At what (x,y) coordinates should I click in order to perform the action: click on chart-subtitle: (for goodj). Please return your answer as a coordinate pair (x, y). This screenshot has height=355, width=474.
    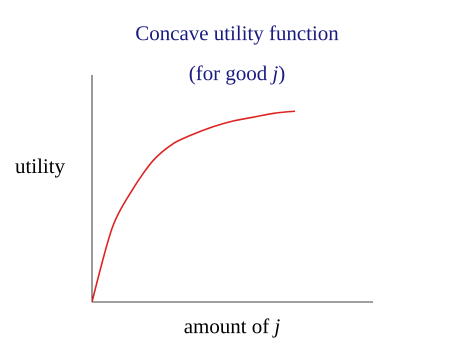
    Looking at the image, I should click on (237, 75).